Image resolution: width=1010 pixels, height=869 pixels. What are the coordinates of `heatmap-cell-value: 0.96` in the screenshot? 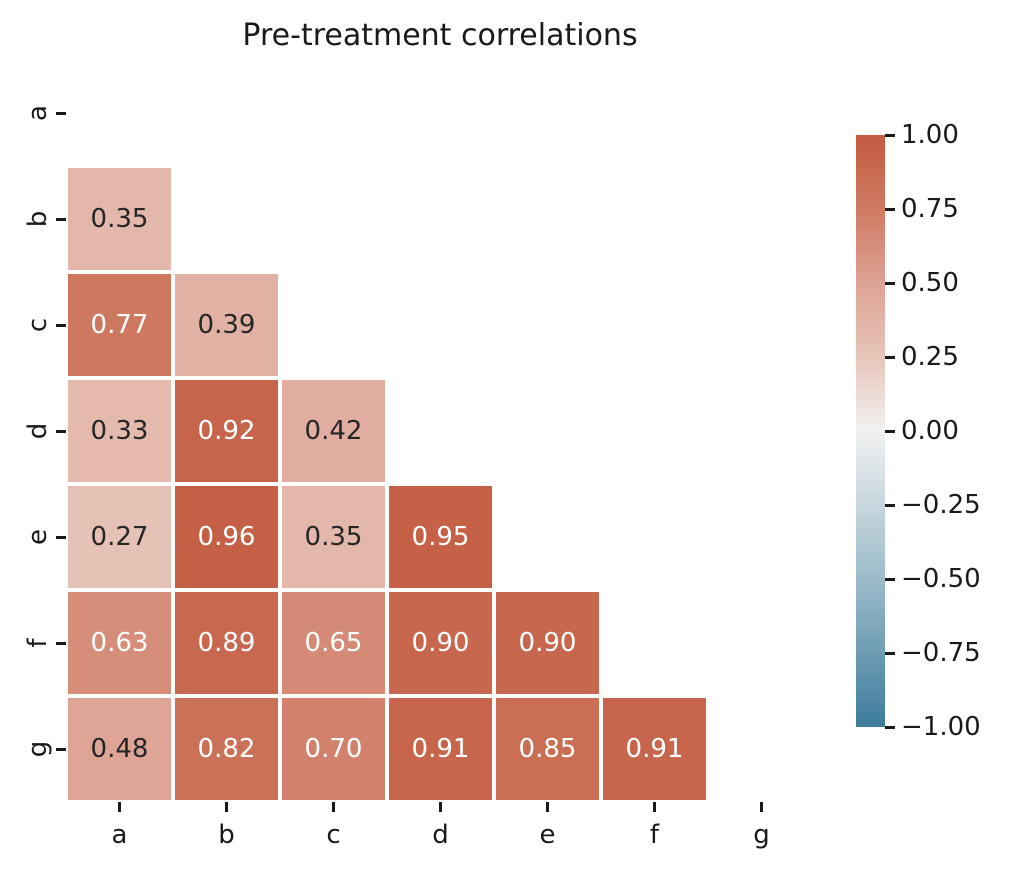 It's located at (226, 537).